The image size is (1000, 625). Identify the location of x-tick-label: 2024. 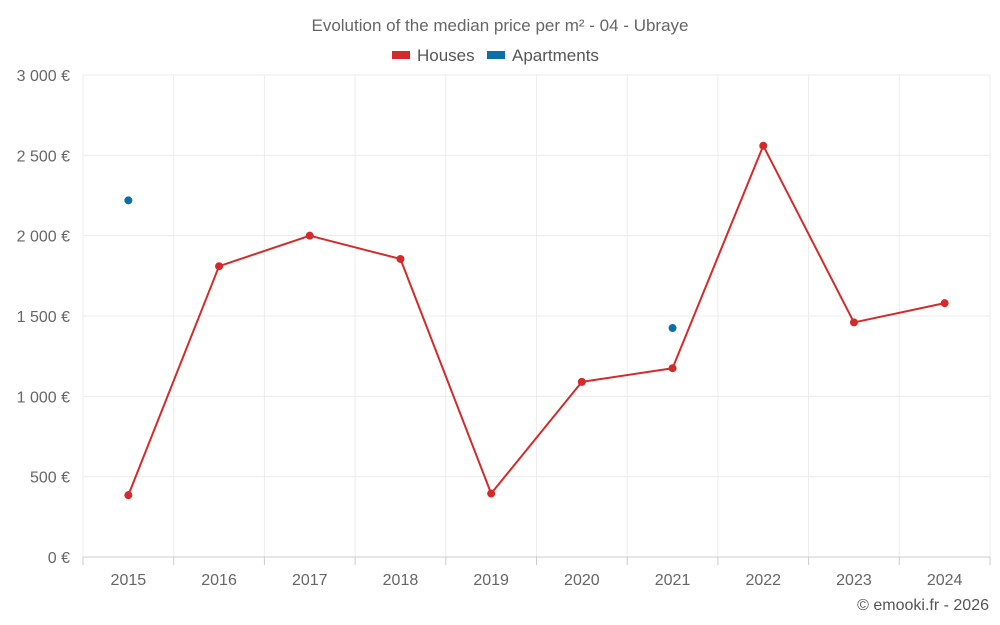
(945, 580).